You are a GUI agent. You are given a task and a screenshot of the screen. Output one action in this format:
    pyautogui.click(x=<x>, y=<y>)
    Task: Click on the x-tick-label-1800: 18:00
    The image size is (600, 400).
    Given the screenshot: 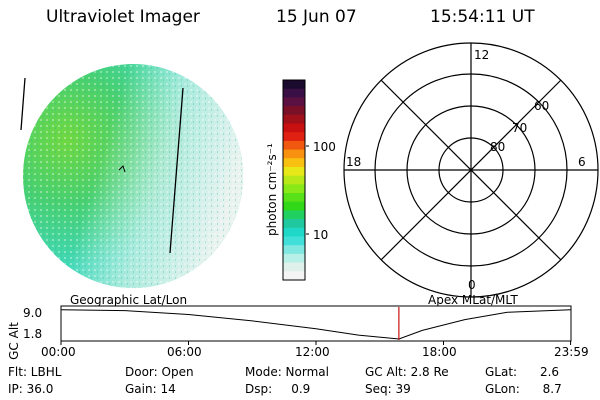 What is the action you would take?
    pyautogui.click(x=439, y=352)
    